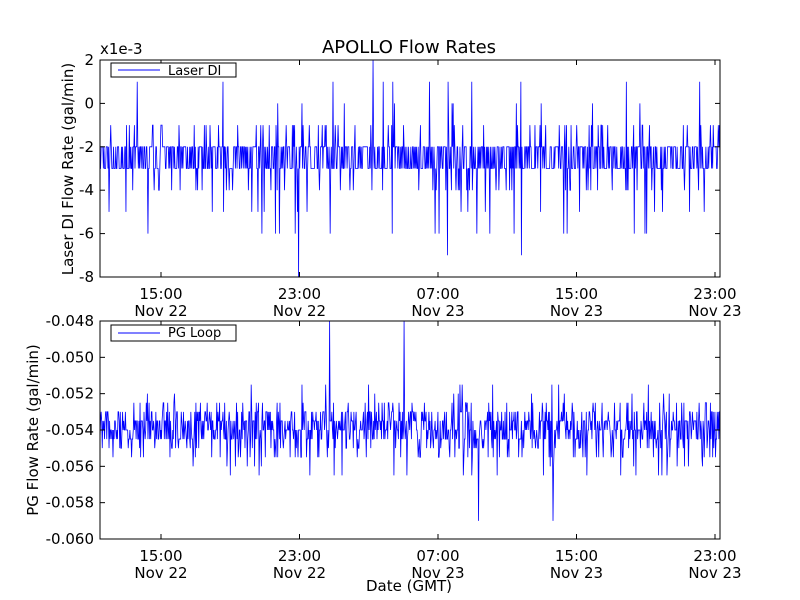 The height and width of the screenshot is (600, 800). Describe the element at coordinates (86, 277) in the screenshot. I see `y-tick-label: -8` at that location.